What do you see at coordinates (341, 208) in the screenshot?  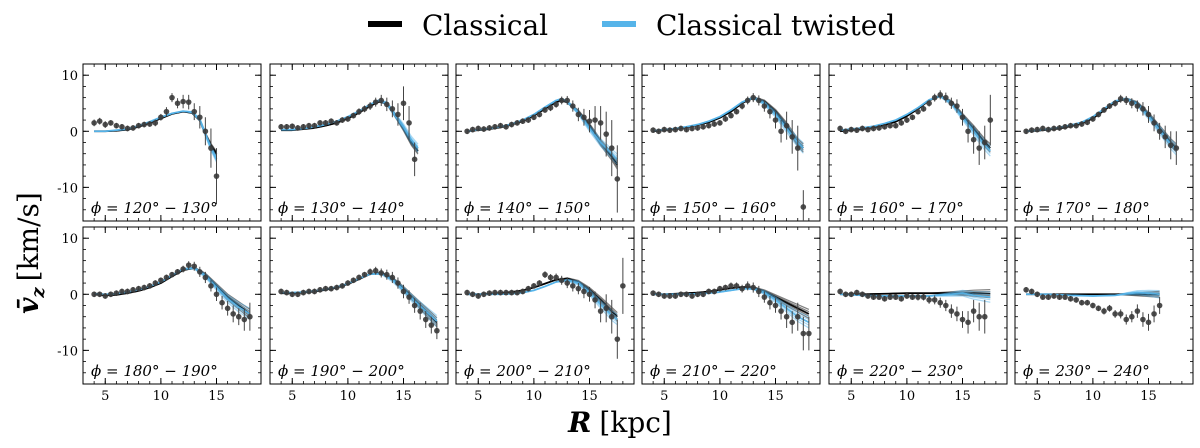 I see `panel-label: ϕ = 130° − 140°` at bounding box center [341, 208].